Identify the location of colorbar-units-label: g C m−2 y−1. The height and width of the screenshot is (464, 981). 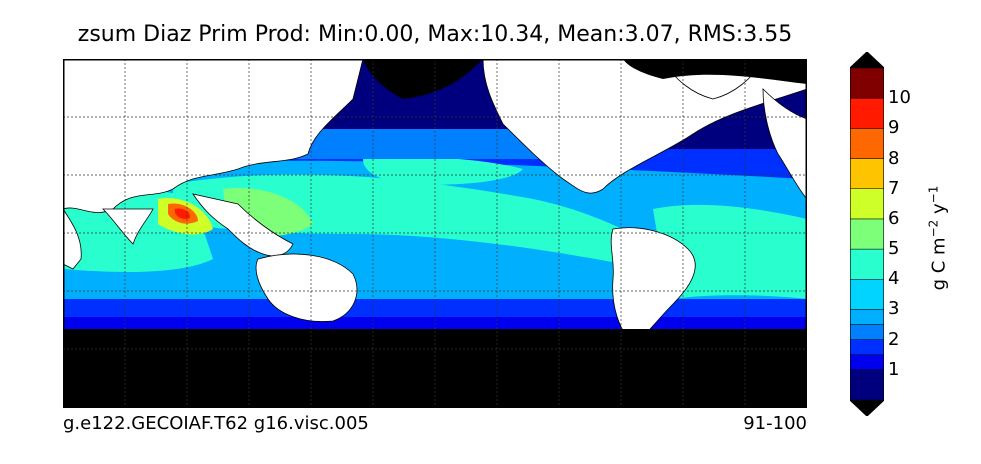
(938, 238).